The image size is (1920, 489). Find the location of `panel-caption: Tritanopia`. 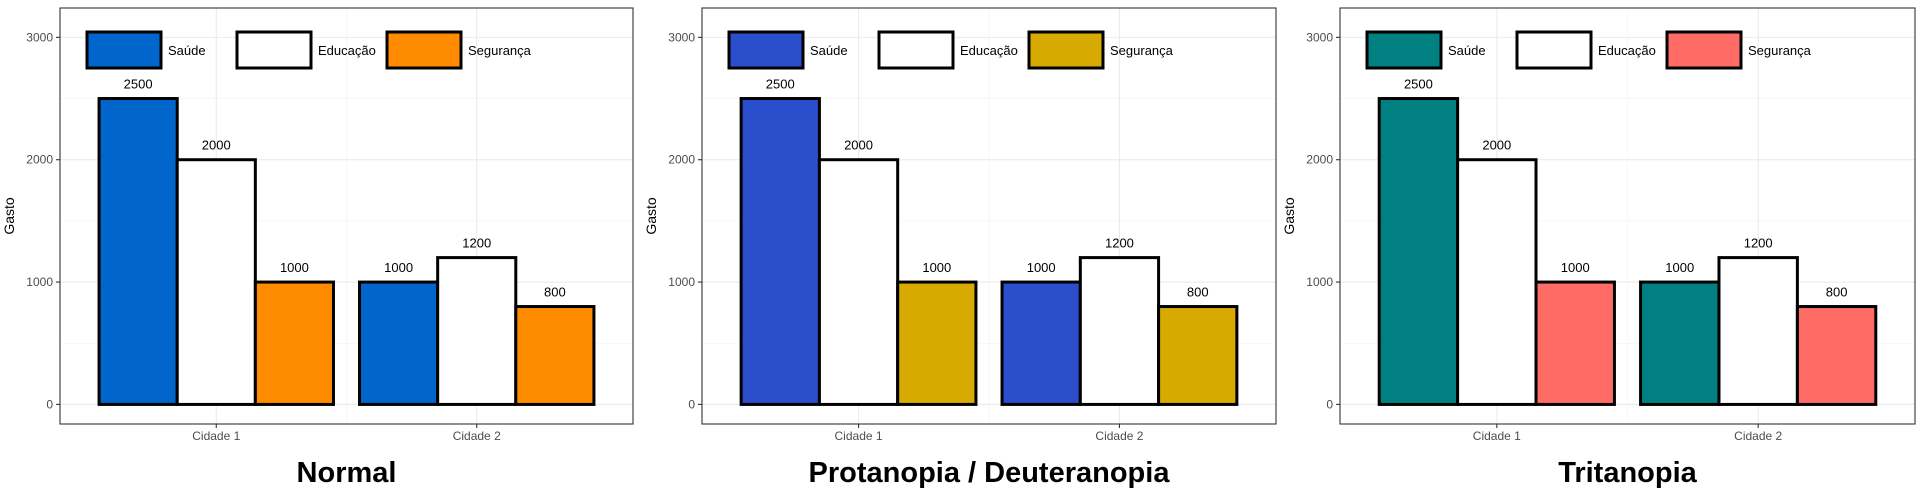

panel-caption: Tritanopia is located at coordinates (1627, 473).